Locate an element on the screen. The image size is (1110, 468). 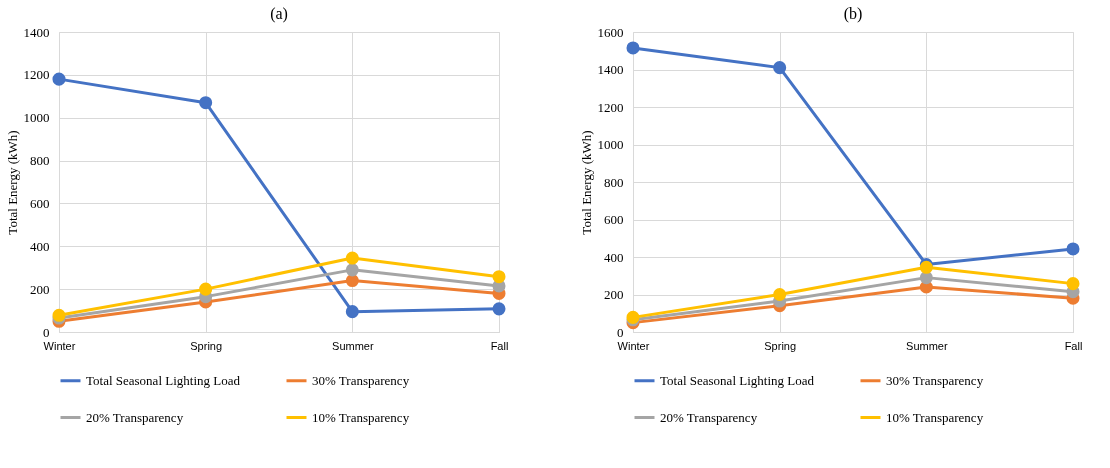
chart-title: (a) is located at coordinates (279, 14).